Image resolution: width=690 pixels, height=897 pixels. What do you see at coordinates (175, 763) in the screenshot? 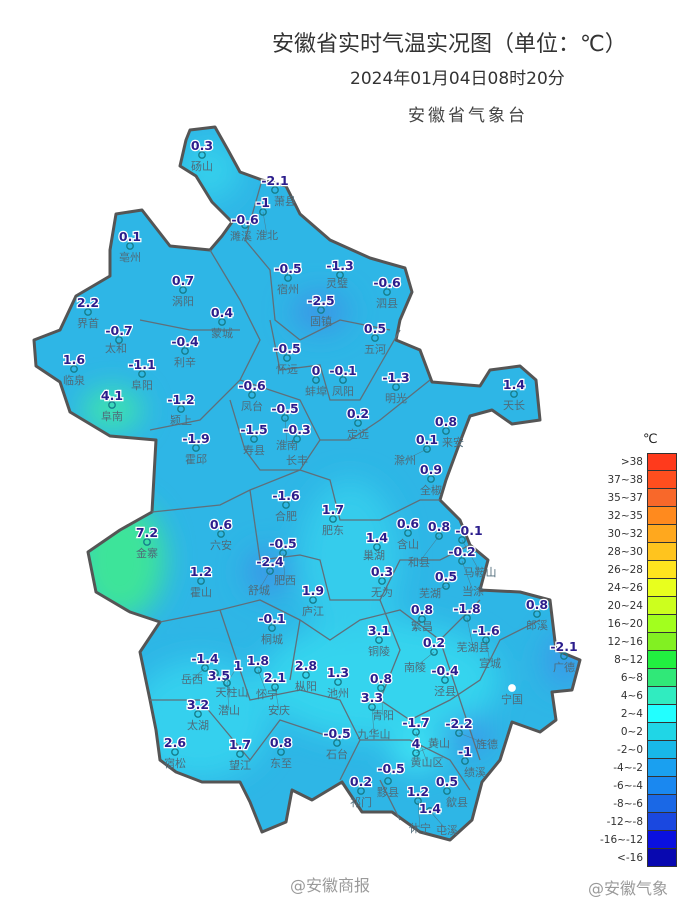
I see `station-name: 宿松` at bounding box center [175, 763].